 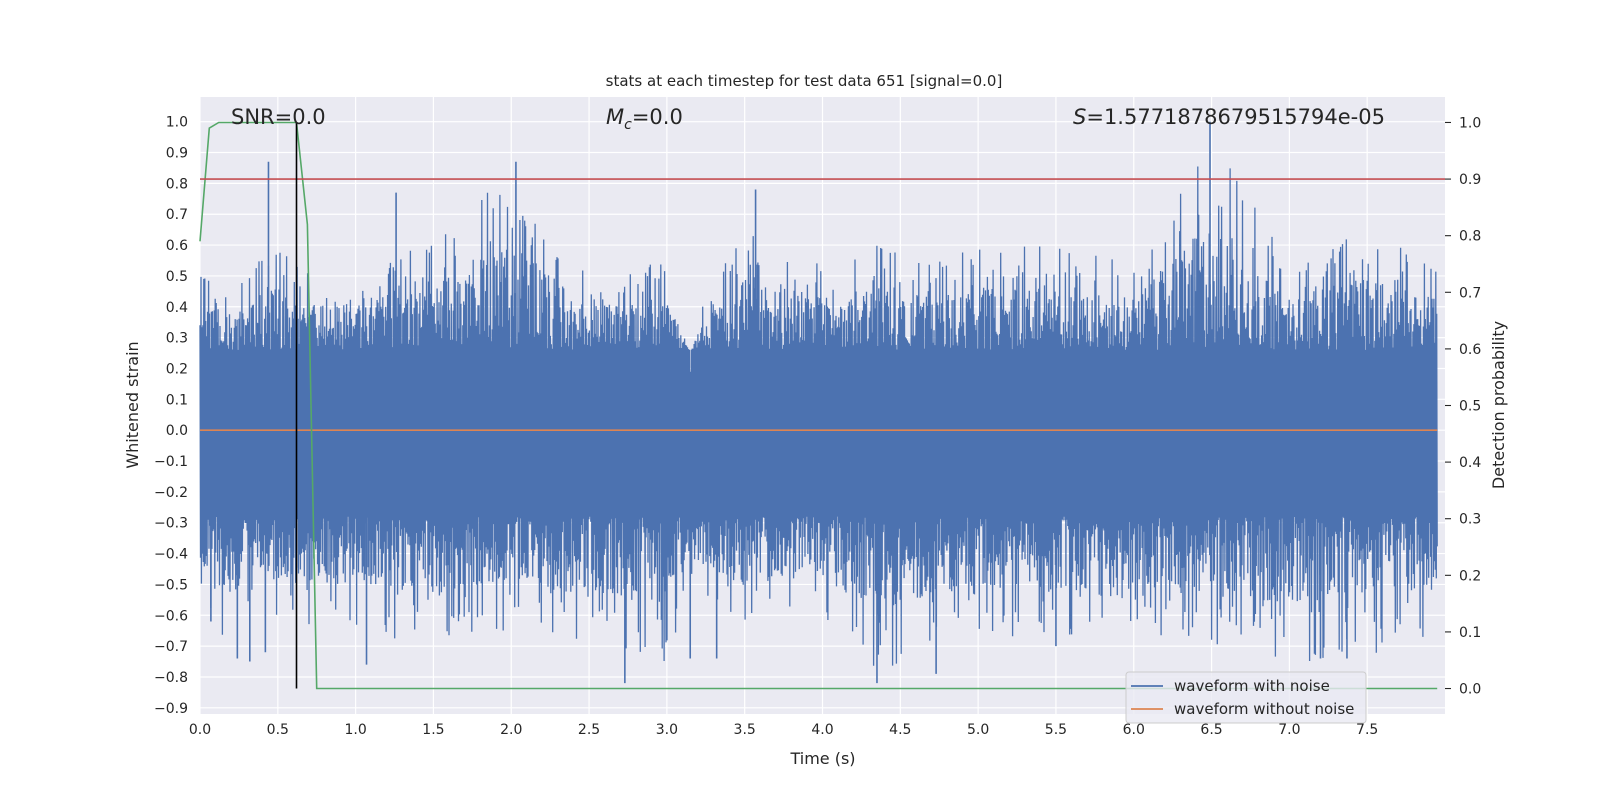 I want to click on y-tick-label: 0.4, so click(x=177, y=308).